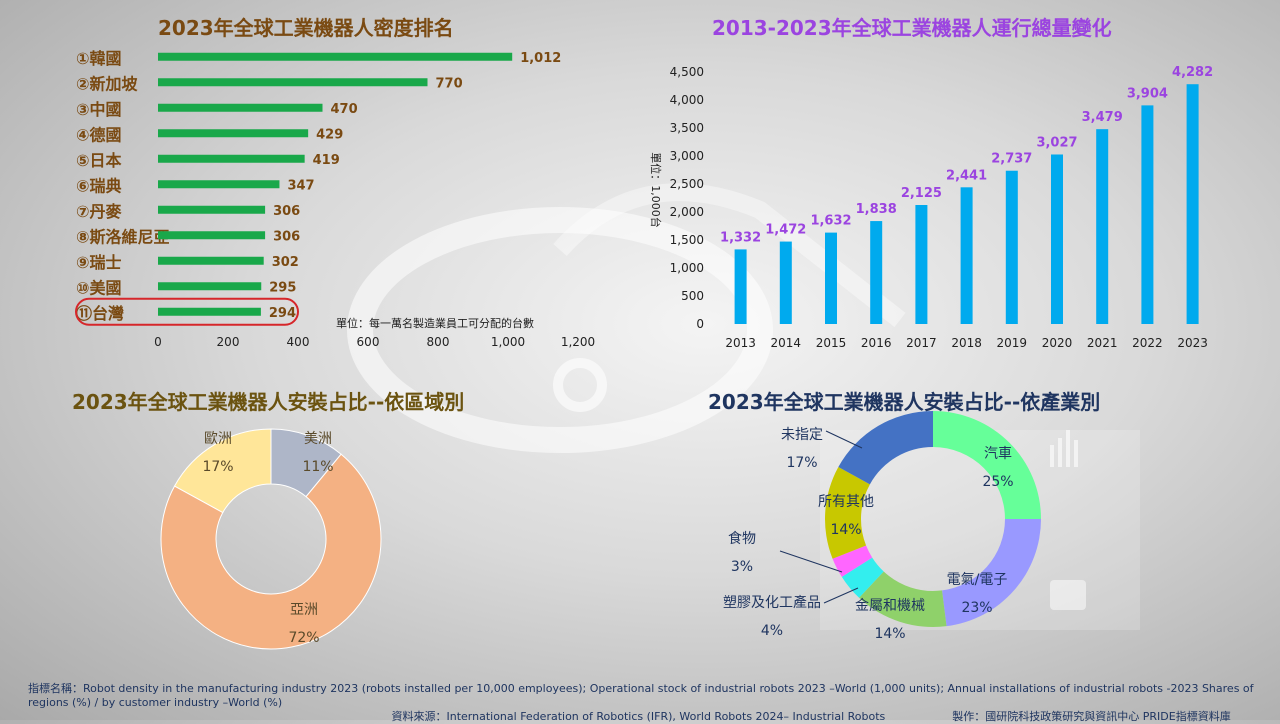 The height and width of the screenshot is (724, 1280). Describe the element at coordinates (687, 268) in the screenshot. I see `stock-y-tick-label: 1,000` at that location.